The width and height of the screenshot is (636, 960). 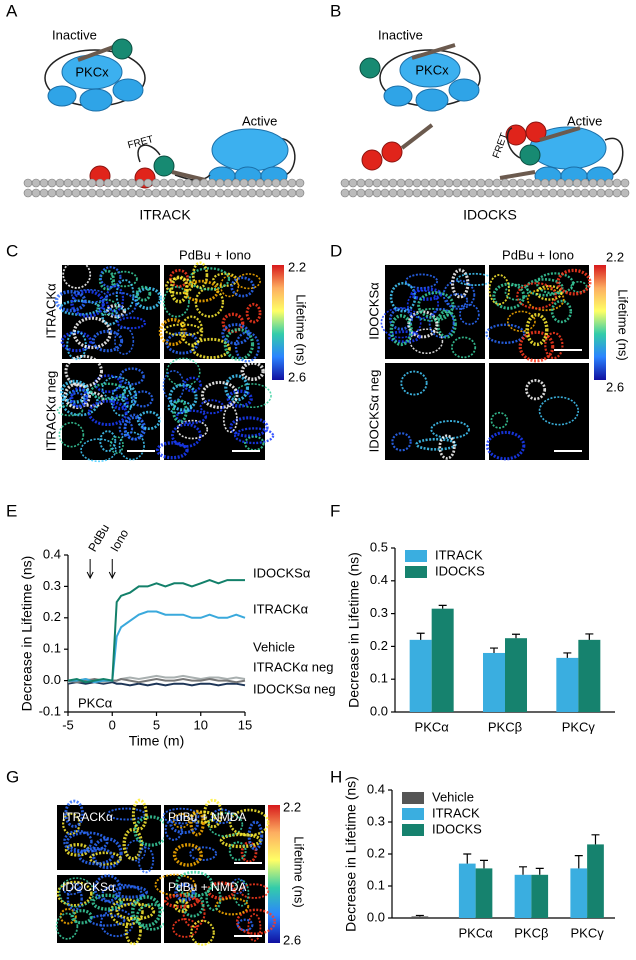 I want to click on panel-letter: G, so click(x=12, y=776).